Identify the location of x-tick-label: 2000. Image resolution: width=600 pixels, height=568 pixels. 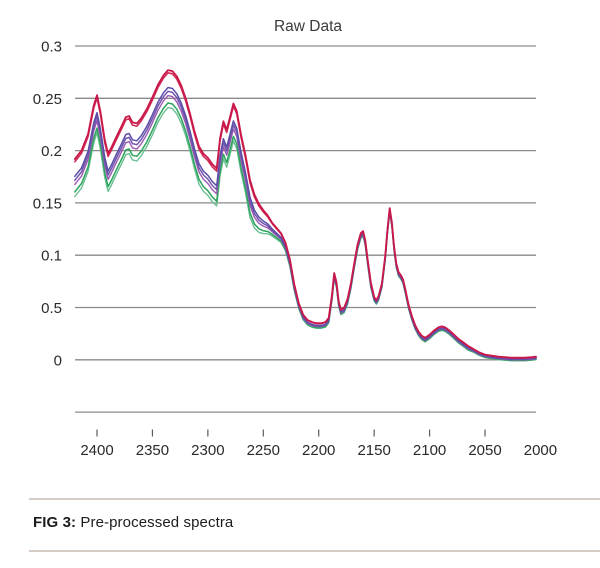
(540, 450).